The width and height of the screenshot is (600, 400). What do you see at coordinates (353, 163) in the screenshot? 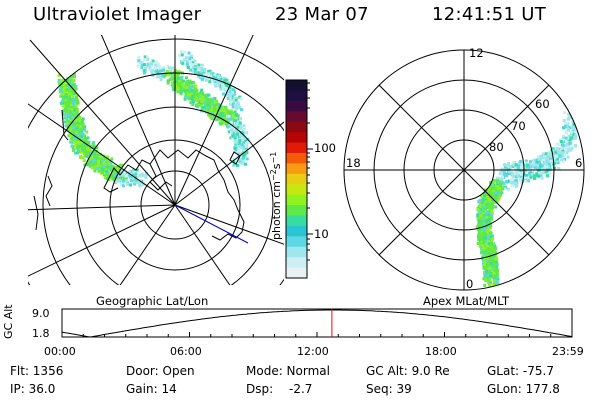
I see `mlt-label-18: 18` at bounding box center [353, 163].